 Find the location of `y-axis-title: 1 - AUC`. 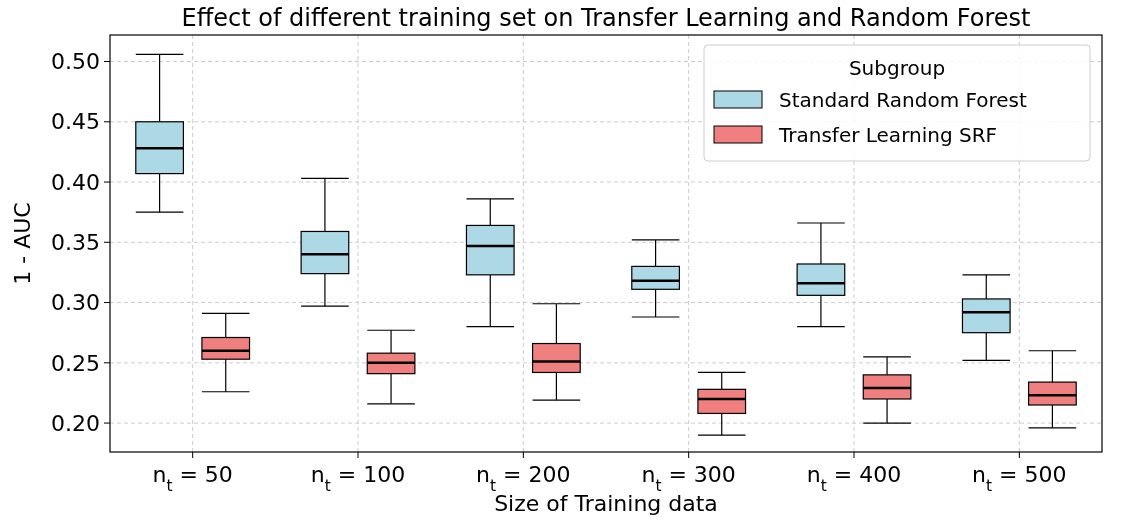

y-axis-title: 1 - AUC is located at coordinates (22, 243).